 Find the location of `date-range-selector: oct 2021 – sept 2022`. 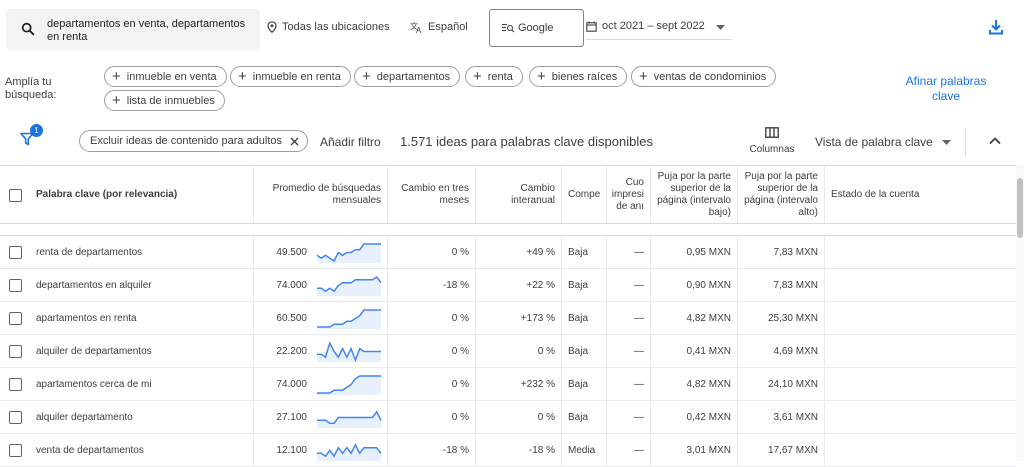

date-range-selector: oct 2021 – sept 2022 is located at coordinates (659, 27).